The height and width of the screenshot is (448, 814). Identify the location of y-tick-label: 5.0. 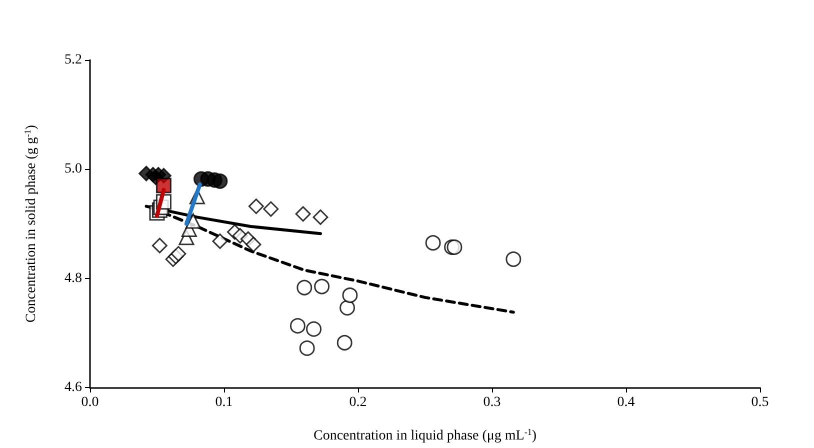
(73, 169).